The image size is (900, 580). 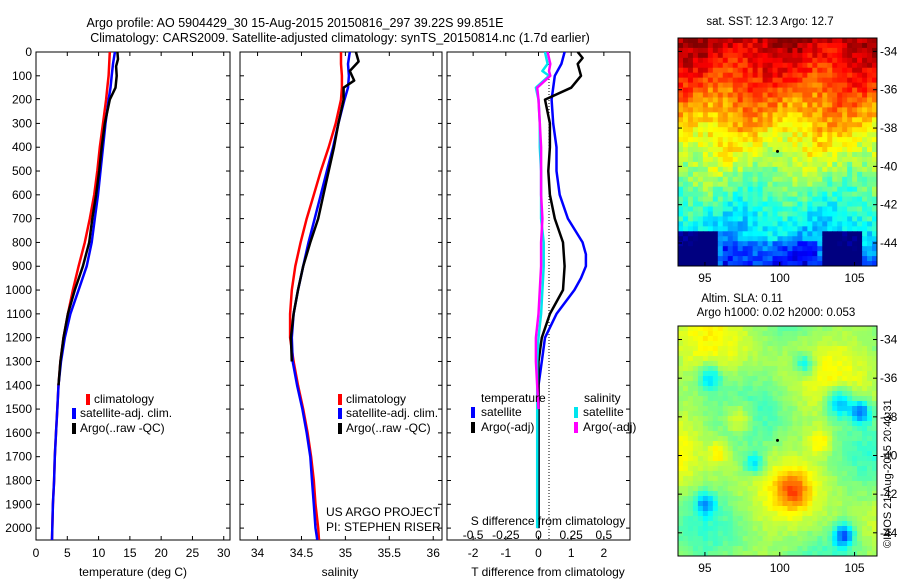 What do you see at coordinates (473, 412) in the screenshot?
I see `legend-swatch-t-satellite` at bounding box center [473, 412].